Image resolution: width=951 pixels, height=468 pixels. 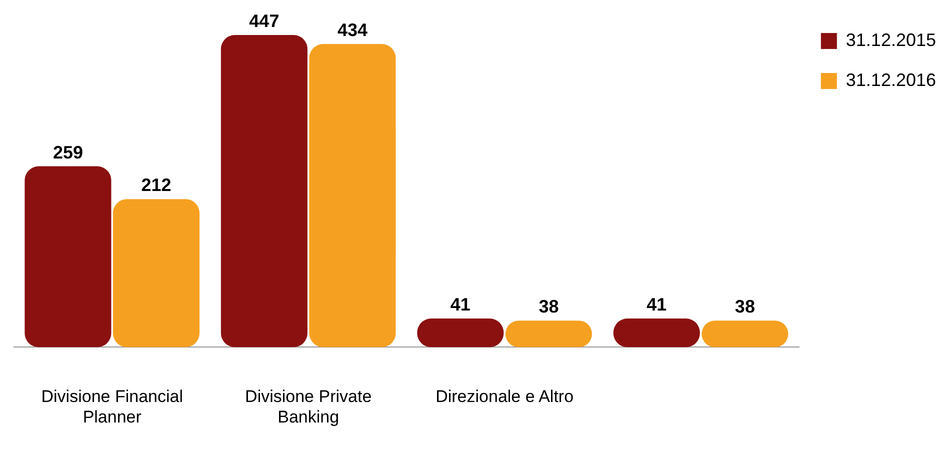 What do you see at coordinates (891, 40) in the screenshot?
I see `legend-label: 31.12.2015` at bounding box center [891, 40].